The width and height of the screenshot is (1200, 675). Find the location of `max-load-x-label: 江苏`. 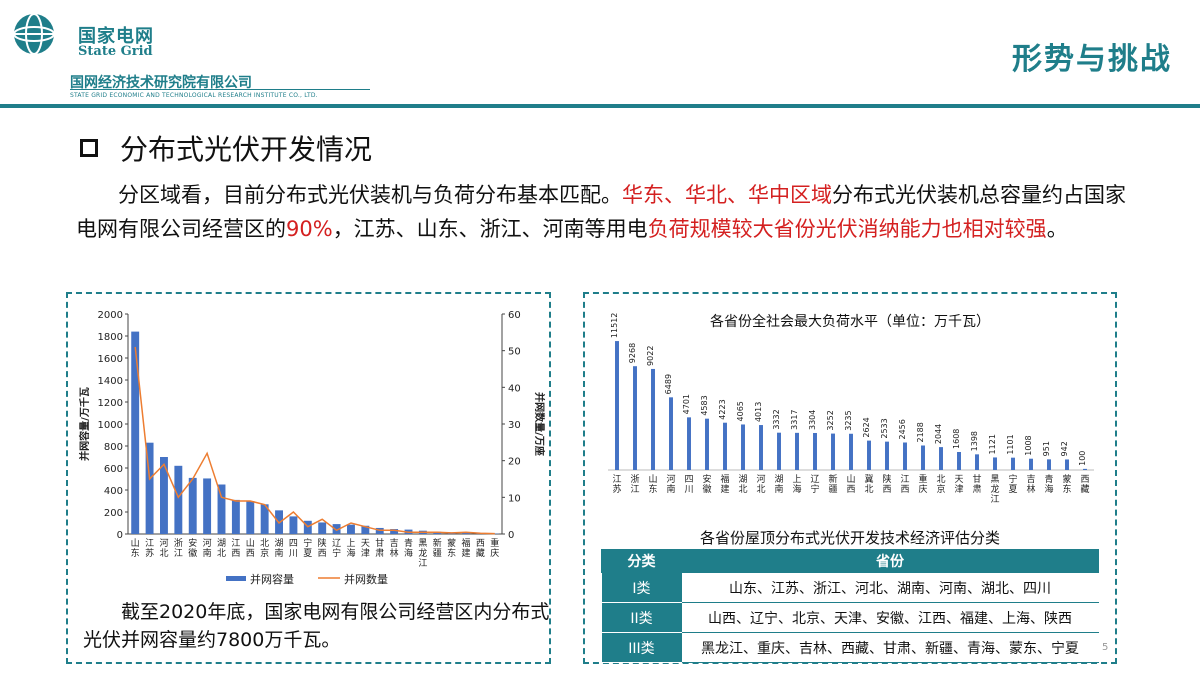

max-load-x-label: 江苏 is located at coordinates (616, 484).